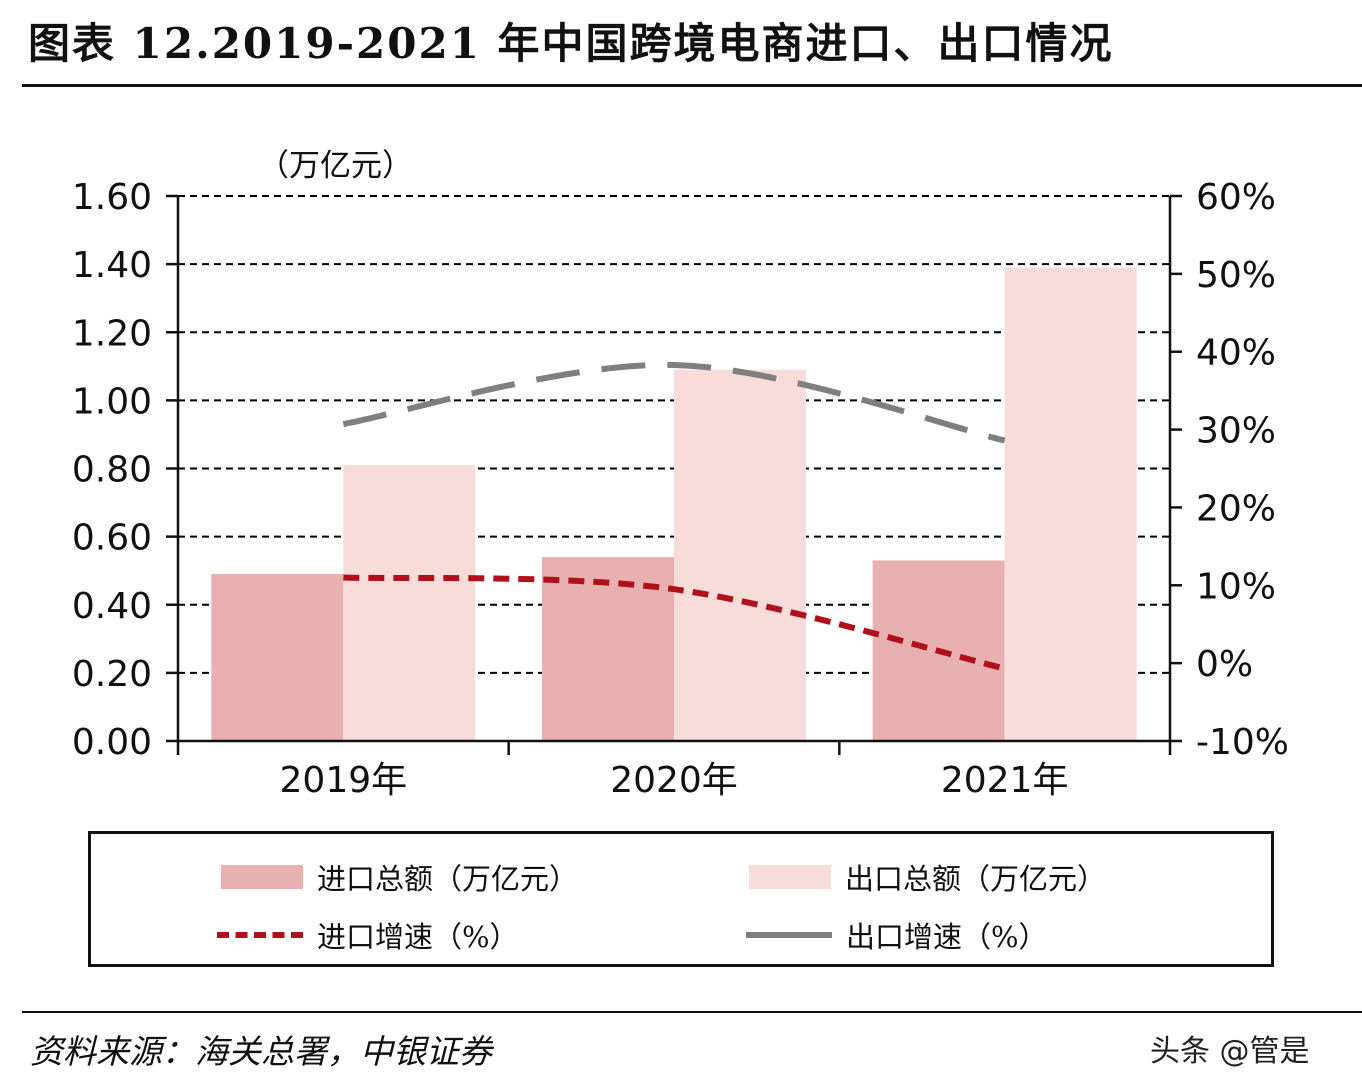  What do you see at coordinates (571, 43) in the screenshot?
I see `chart-title: 图表 12.2019-2021 年中国跨境电商进口、出口情况` at bounding box center [571, 43].